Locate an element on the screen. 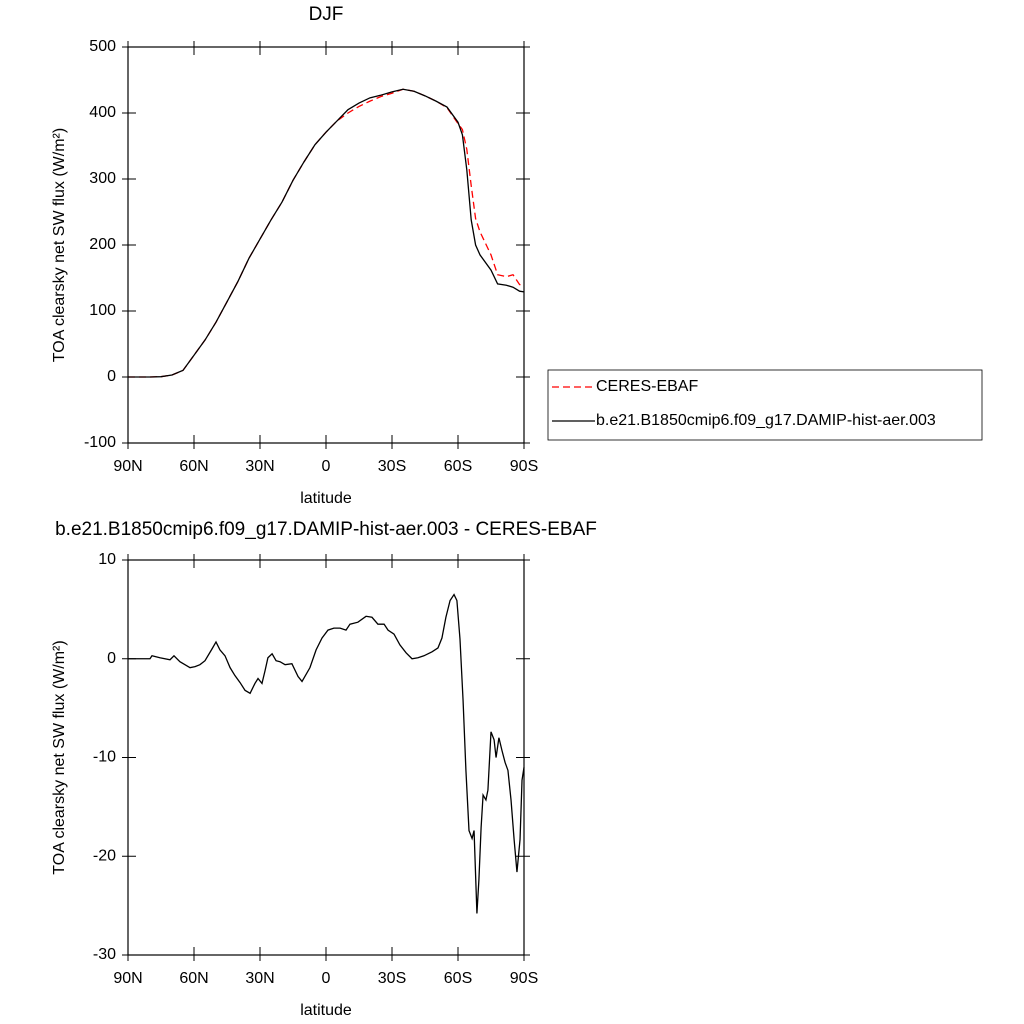 The image size is (1024, 1024). y-tick-label: 100 is located at coordinates (102, 310).